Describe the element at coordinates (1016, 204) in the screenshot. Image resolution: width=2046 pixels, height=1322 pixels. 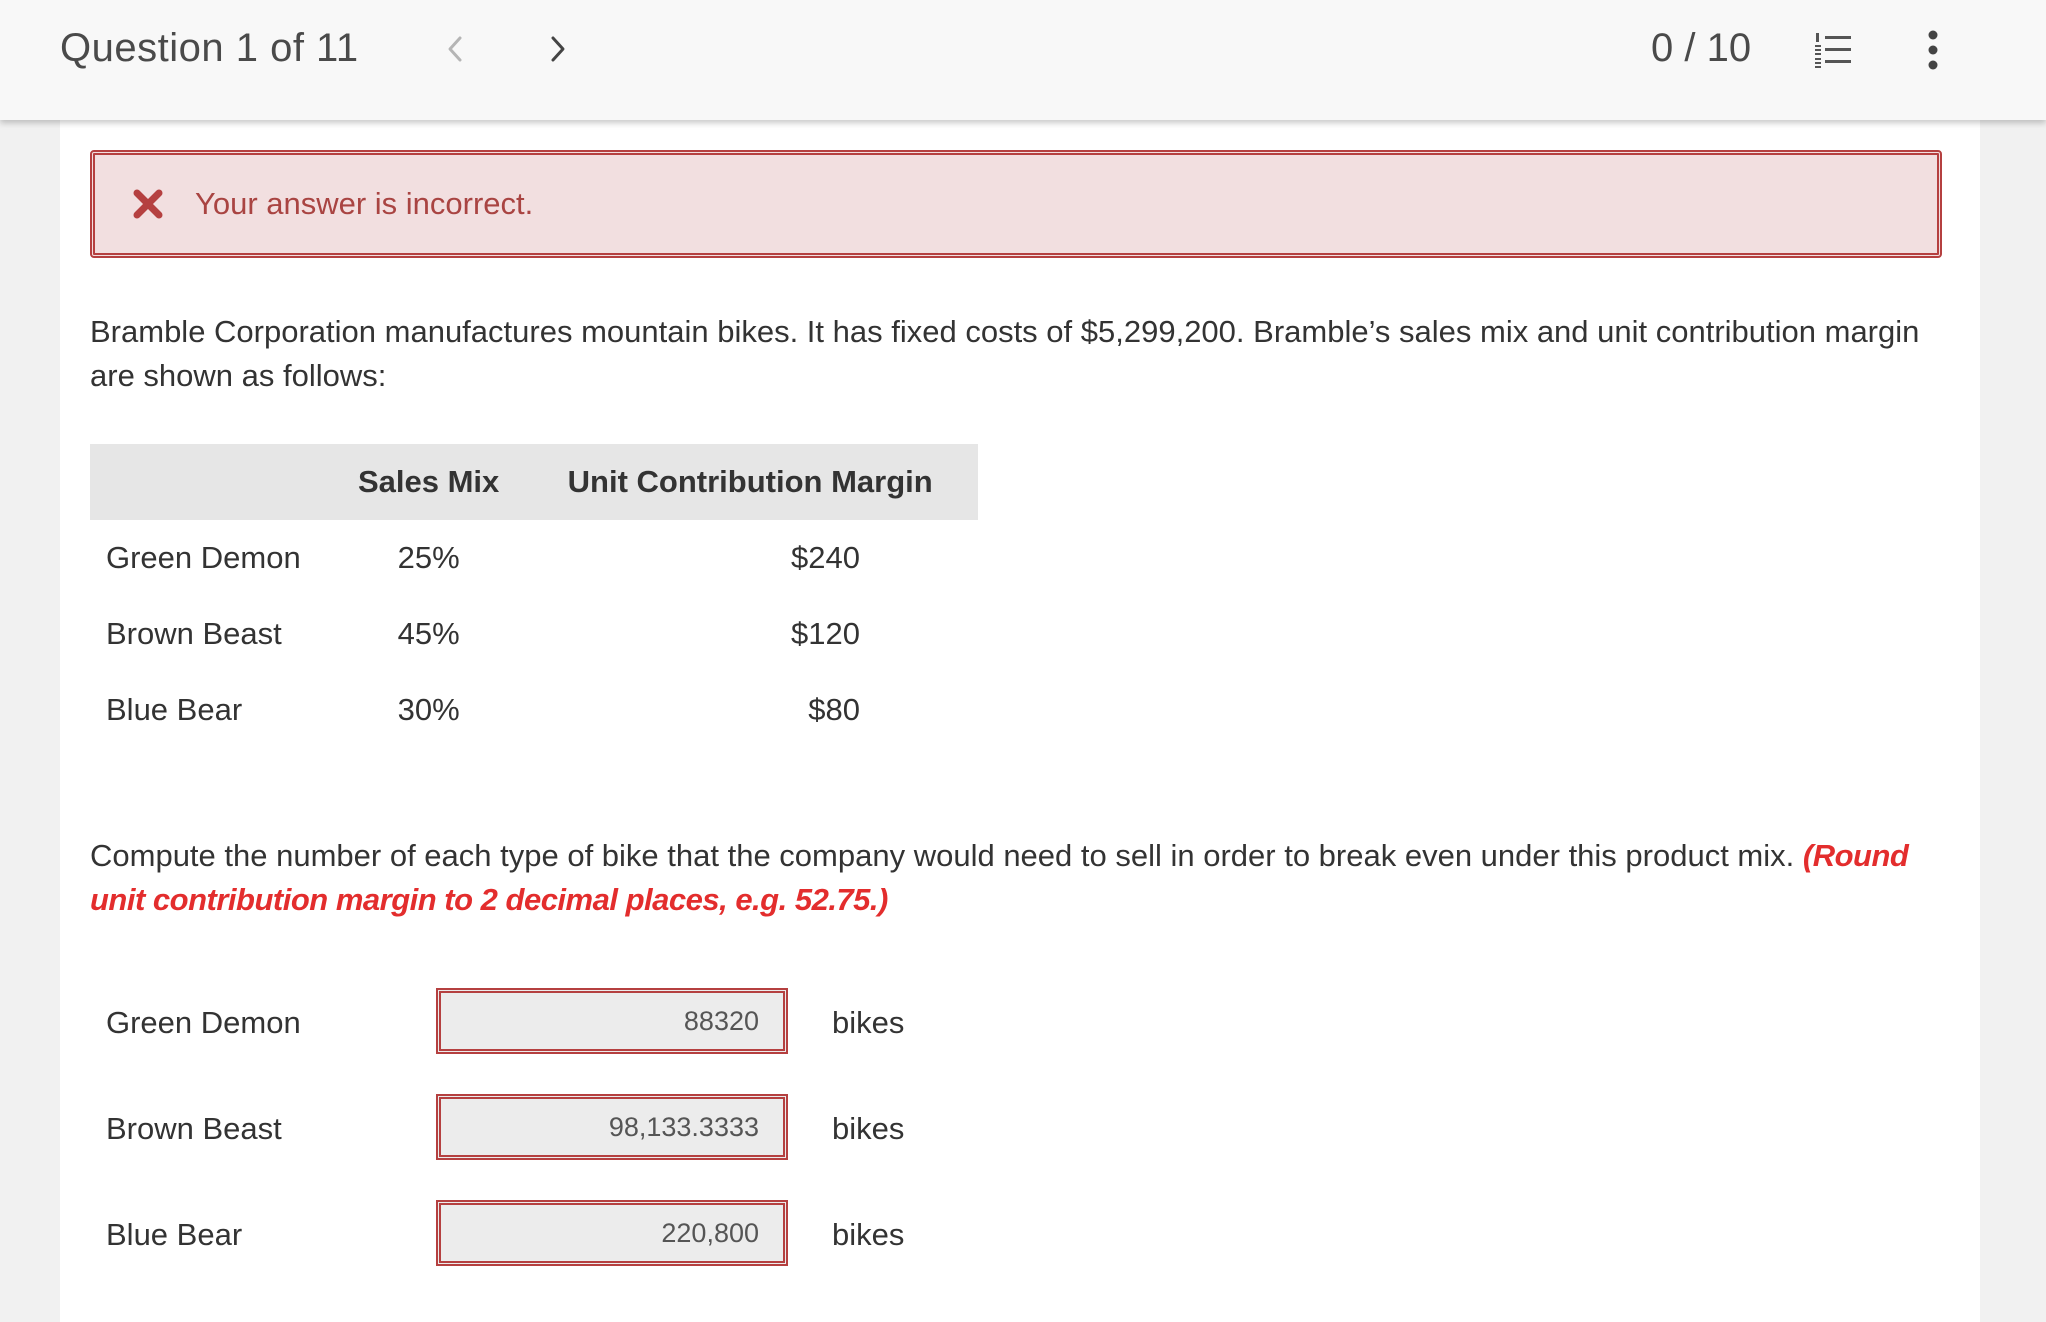
I see `incorrect-answer-alert: Your answer is incorrect.` at that location.